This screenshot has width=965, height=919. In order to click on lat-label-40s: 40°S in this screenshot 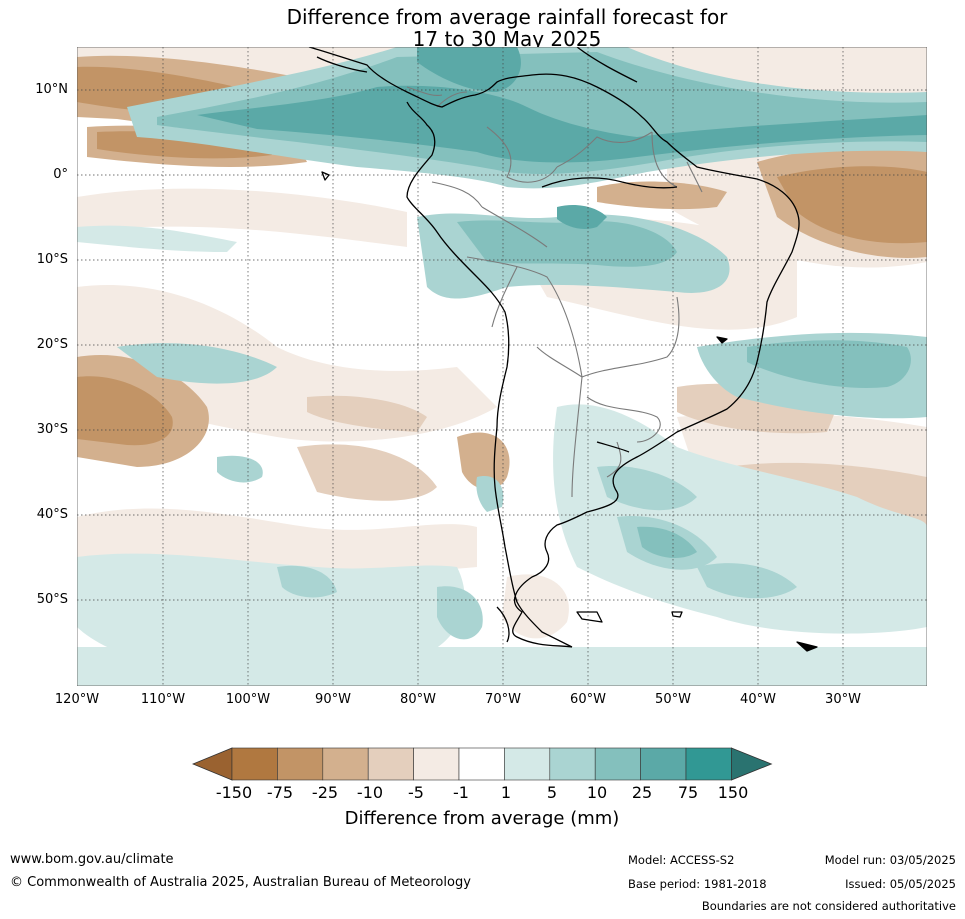, I will do `click(52, 514)`.